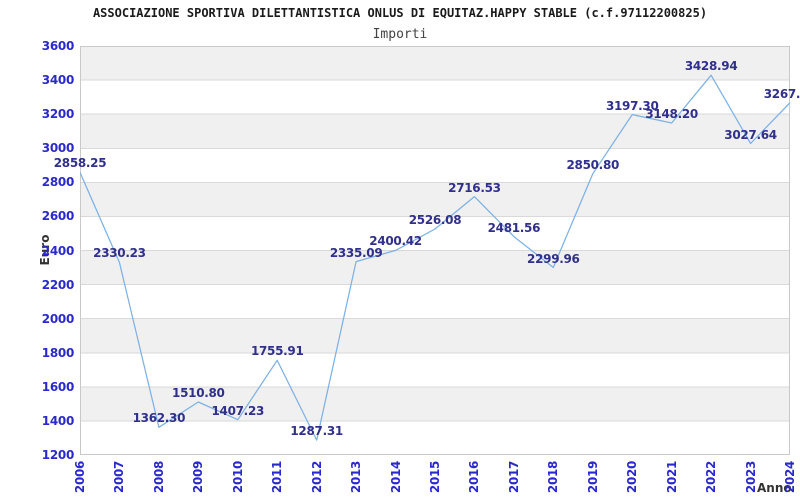  I want to click on x-tick-label: 2020, so click(632, 477).